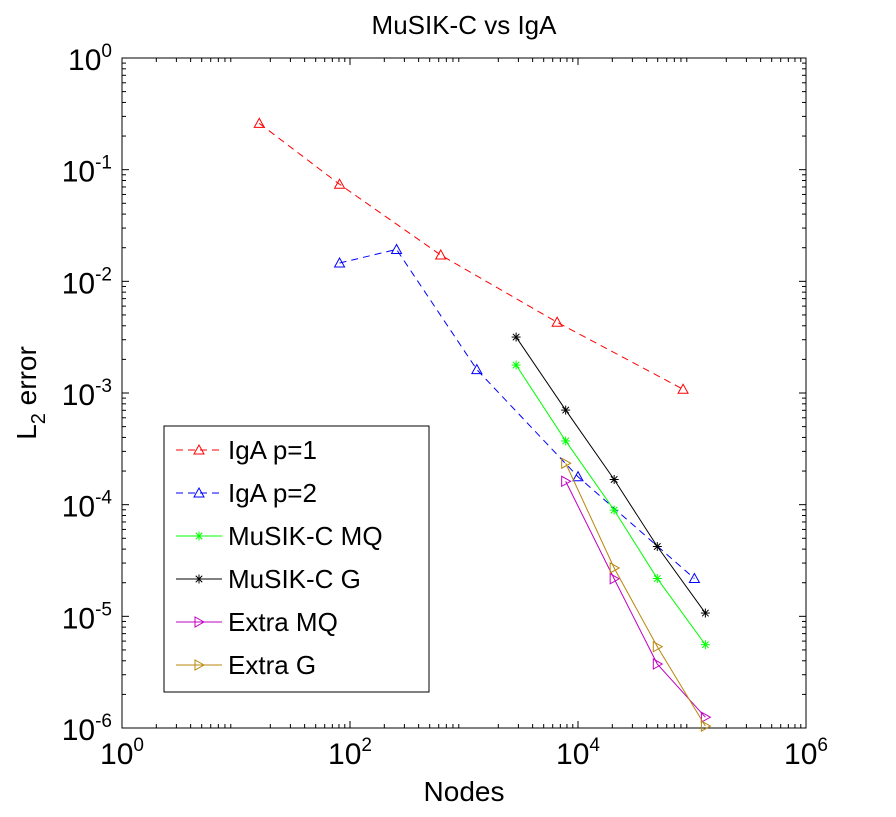 This screenshot has height=817, width=896. I want to click on legend-label: IgA p=2, so click(272, 493).